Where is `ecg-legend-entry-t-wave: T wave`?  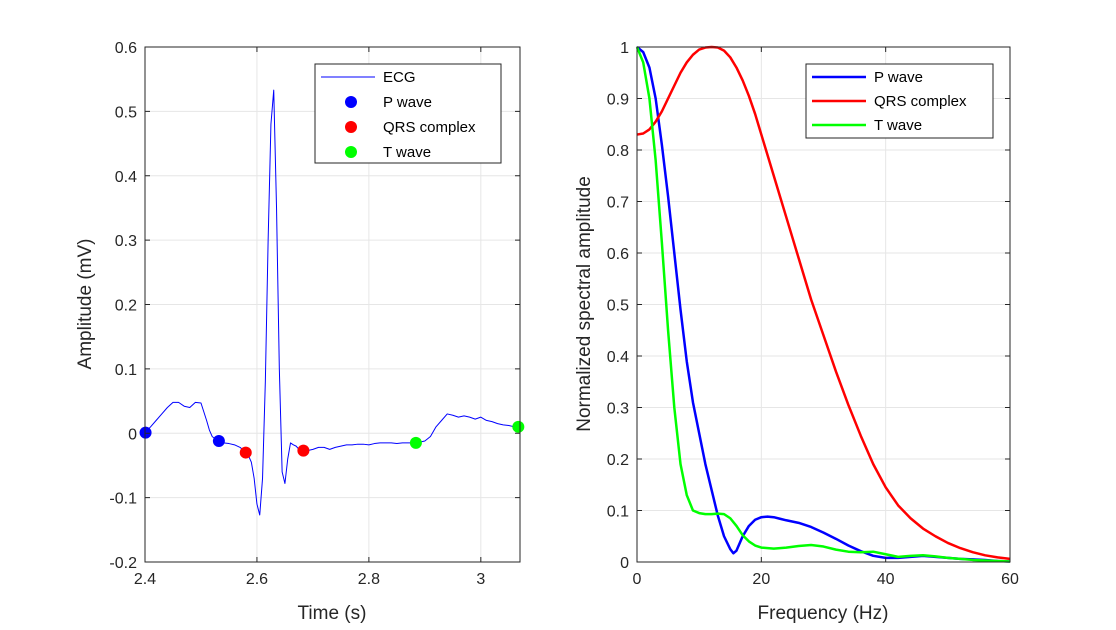
ecg-legend-entry-t-wave: T wave is located at coordinates (388, 152).